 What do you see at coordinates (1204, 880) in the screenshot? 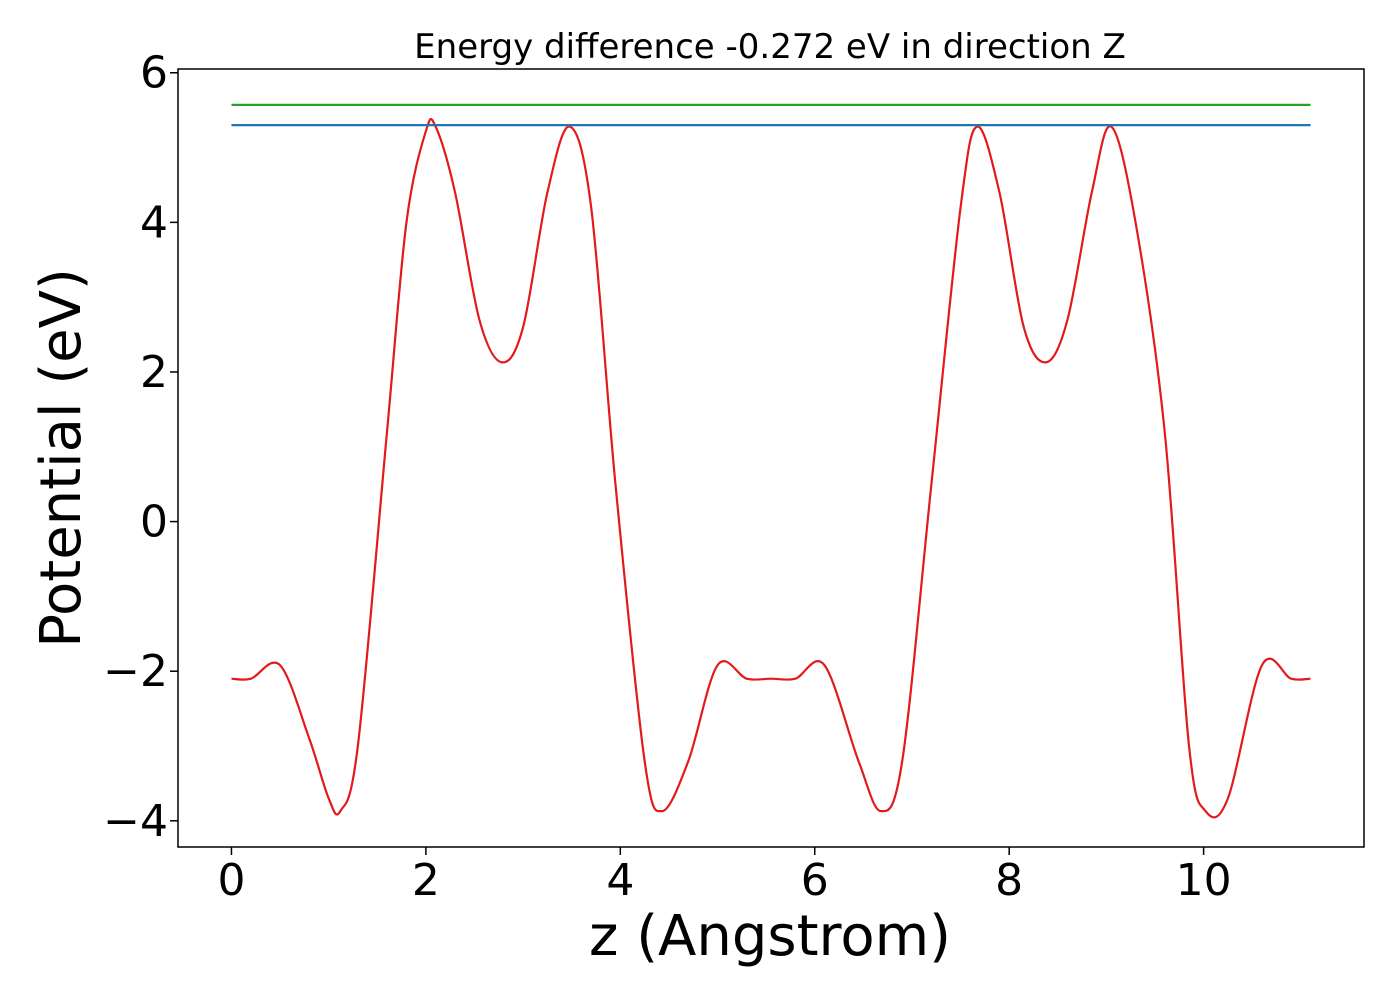
I see `x-tick-label: 10` at bounding box center [1204, 880].